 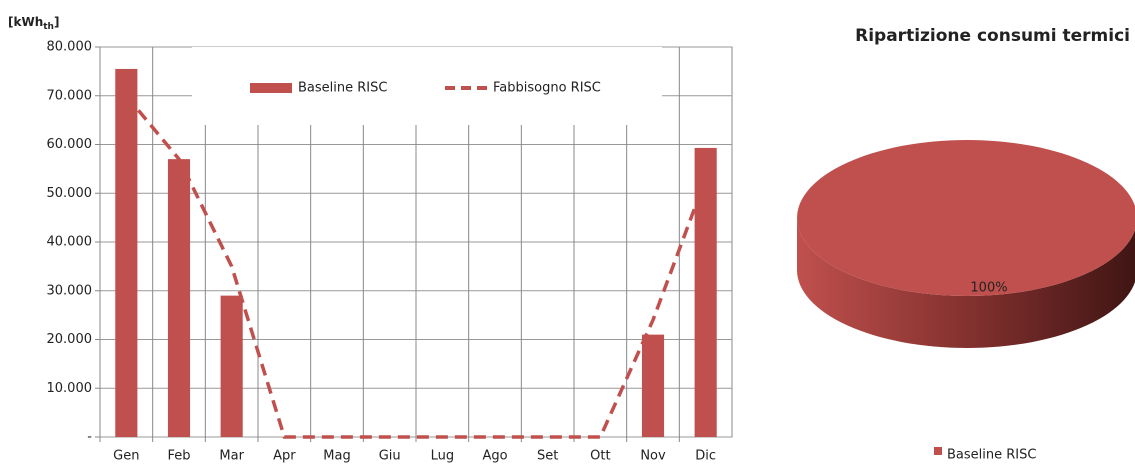 I want to click on pie-label: 100%, so click(x=988, y=288).